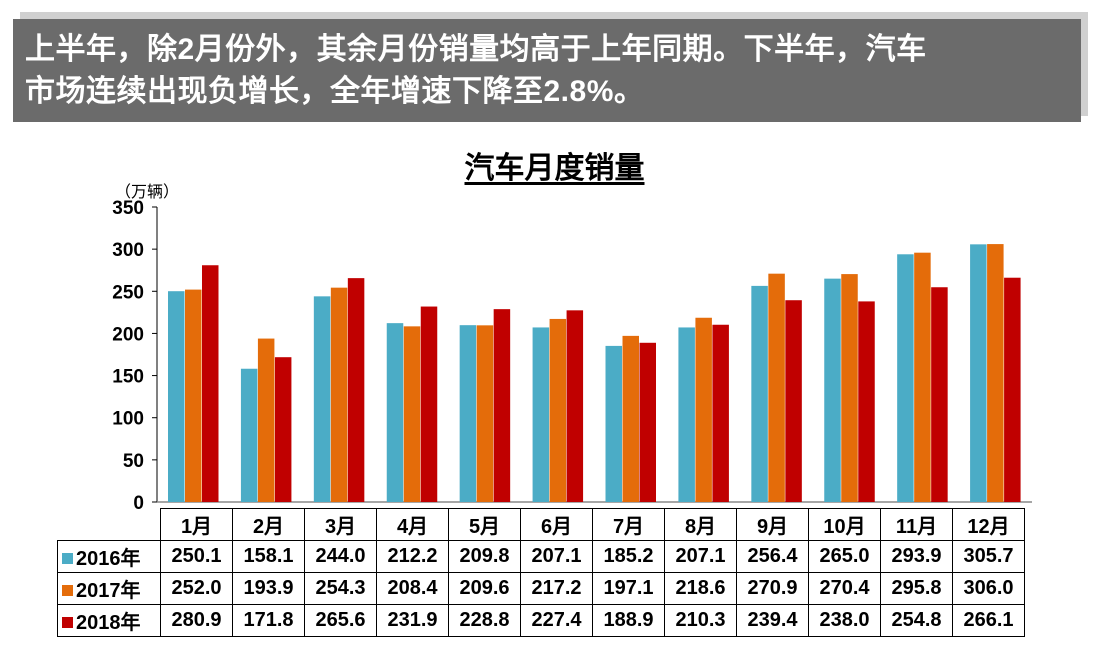  What do you see at coordinates (922, 377) in the screenshot?
I see `bar-2017年-11月` at bounding box center [922, 377].